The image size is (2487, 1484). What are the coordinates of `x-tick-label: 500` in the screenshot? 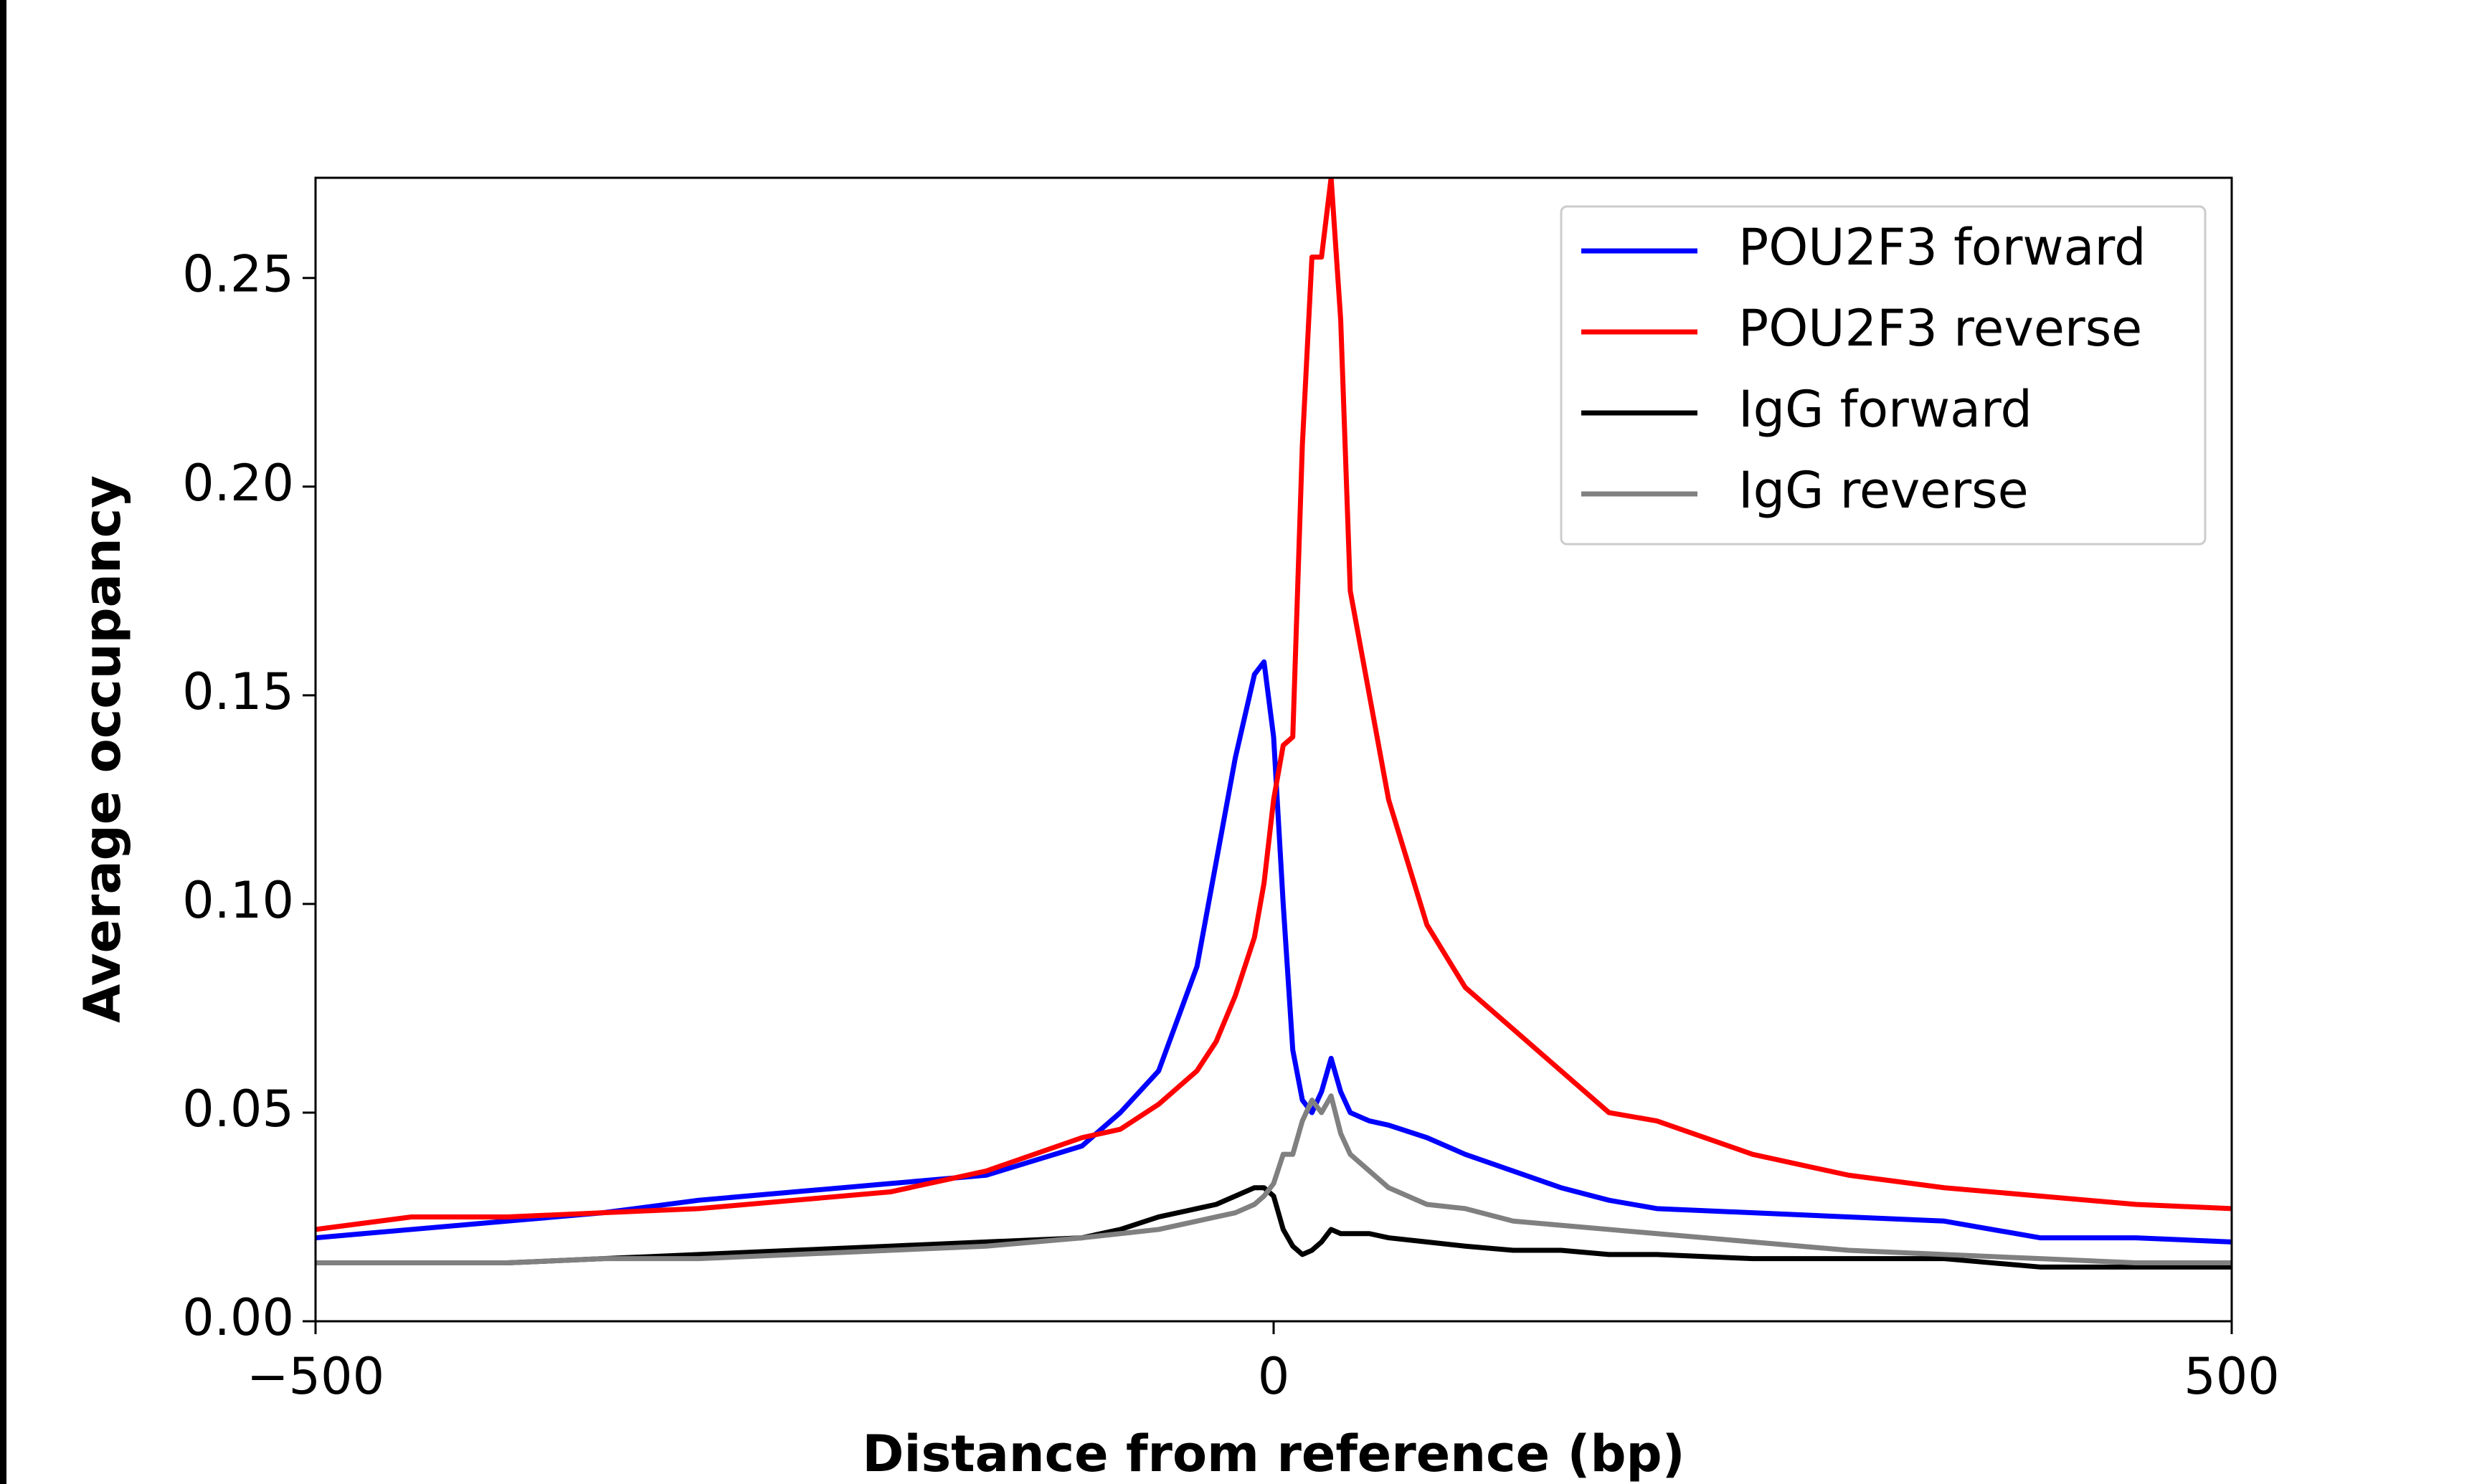 It's located at (2232, 1377).